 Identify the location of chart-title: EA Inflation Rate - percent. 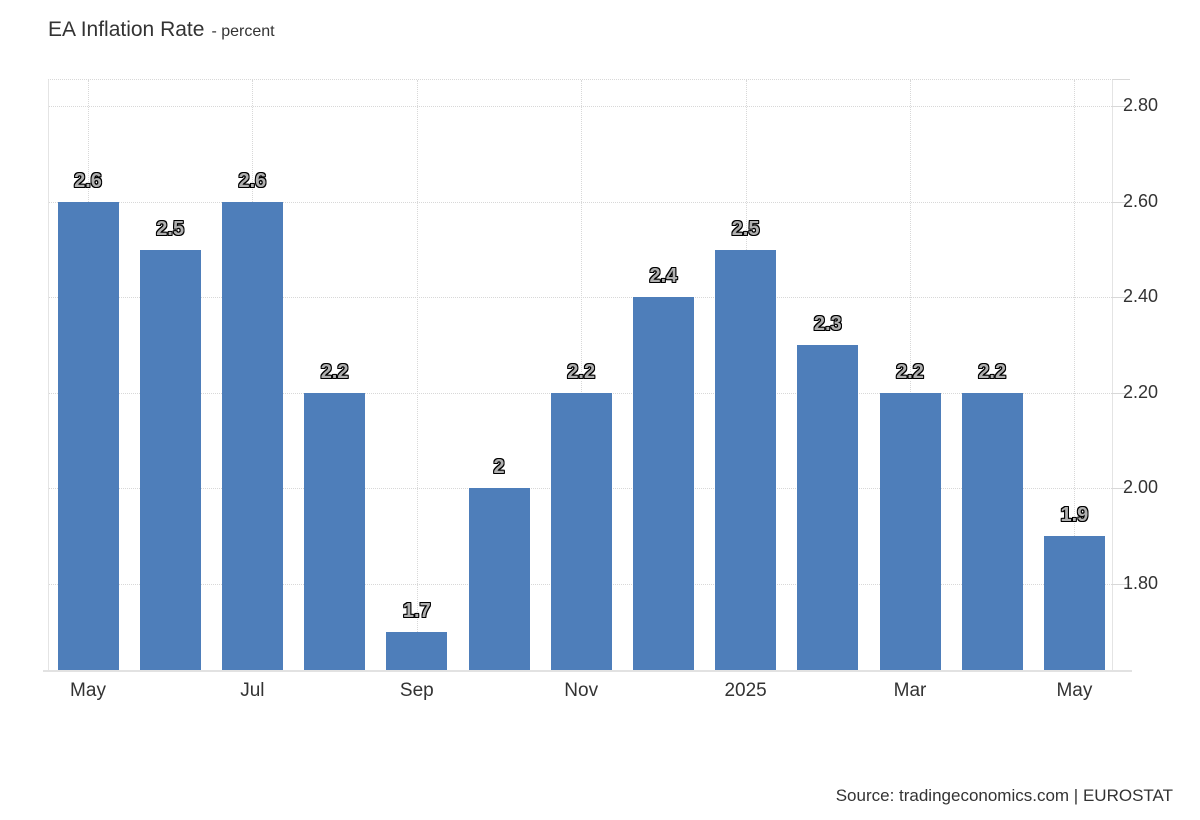
(161, 30).